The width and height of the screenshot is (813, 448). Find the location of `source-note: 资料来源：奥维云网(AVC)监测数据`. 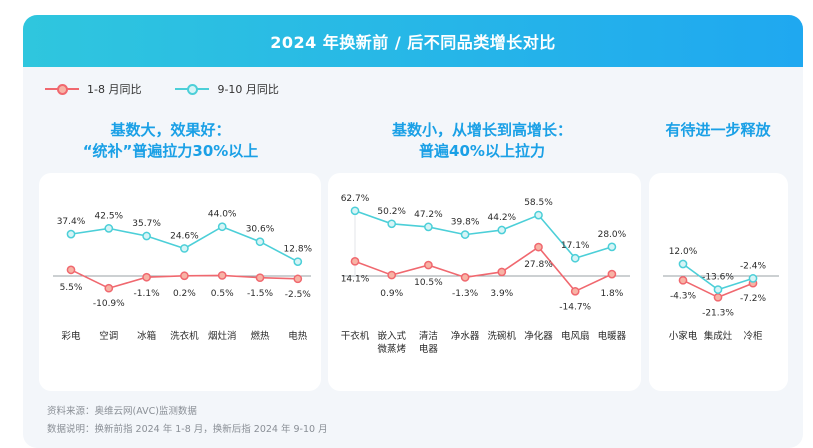

source-note: 资料来源：奥维云网(AVC)监测数据 is located at coordinates (122, 411).